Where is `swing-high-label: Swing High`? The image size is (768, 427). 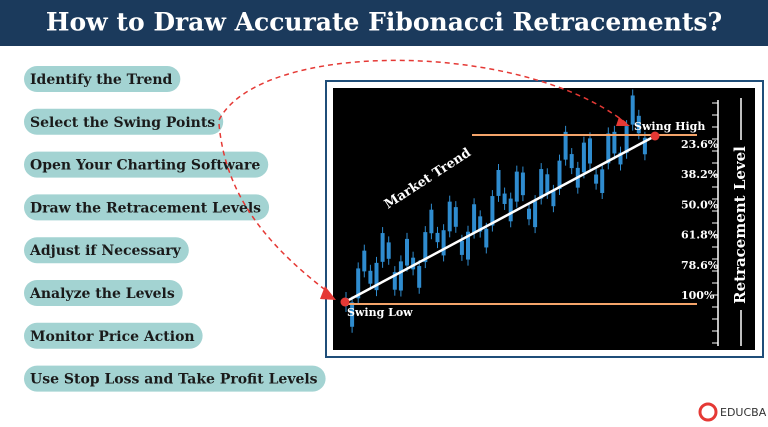 swing-high-label: Swing High is located at coordinates (669, 126).